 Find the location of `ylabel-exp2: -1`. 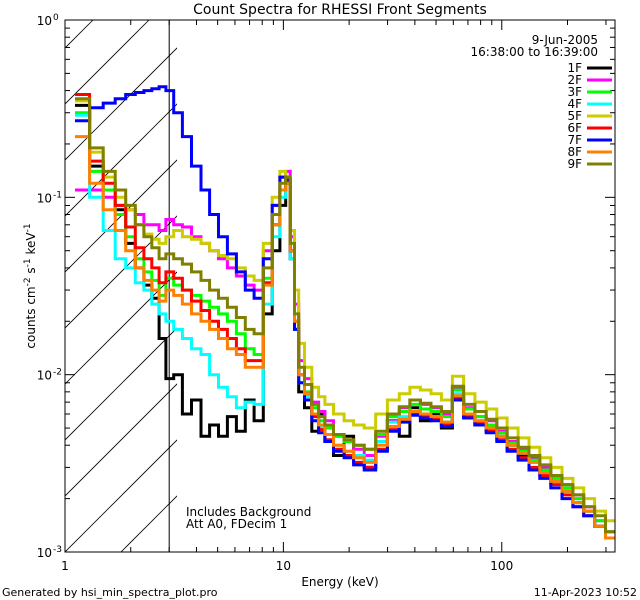

ylabel-exp2: -1 is located at coordinates (28, 262).